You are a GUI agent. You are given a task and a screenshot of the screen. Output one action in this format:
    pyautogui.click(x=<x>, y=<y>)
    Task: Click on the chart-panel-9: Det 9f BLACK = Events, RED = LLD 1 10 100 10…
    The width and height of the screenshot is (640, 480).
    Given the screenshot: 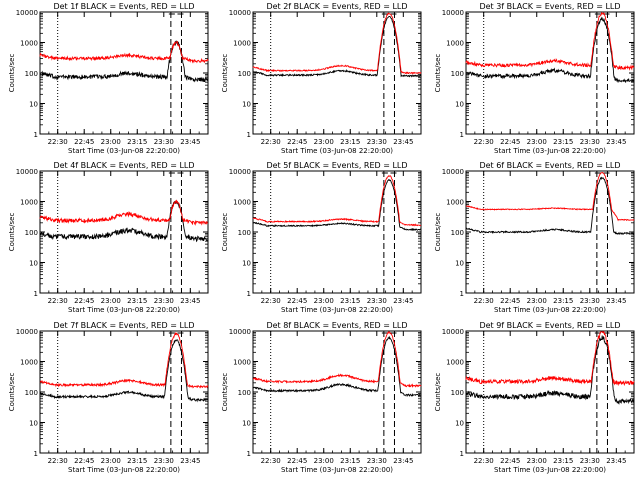 What is the action you would take?
    pyautogui.click(x=534, y=397)
    